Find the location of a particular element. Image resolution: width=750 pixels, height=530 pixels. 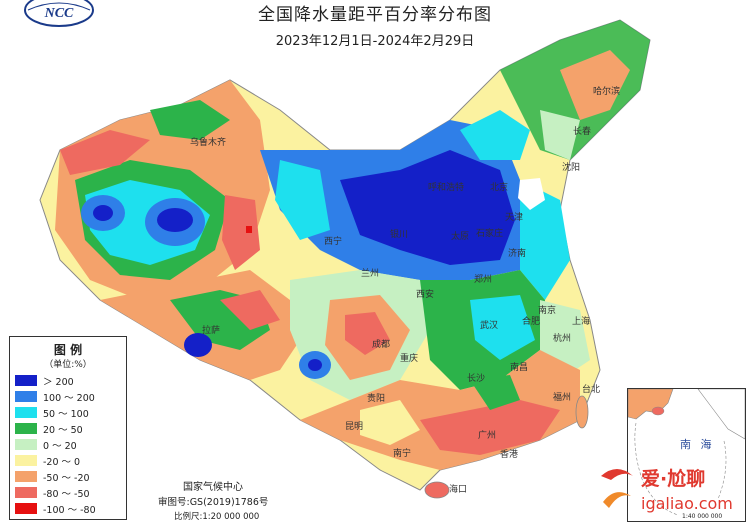

city-label: 海口 is located at coordinates (458, 490).